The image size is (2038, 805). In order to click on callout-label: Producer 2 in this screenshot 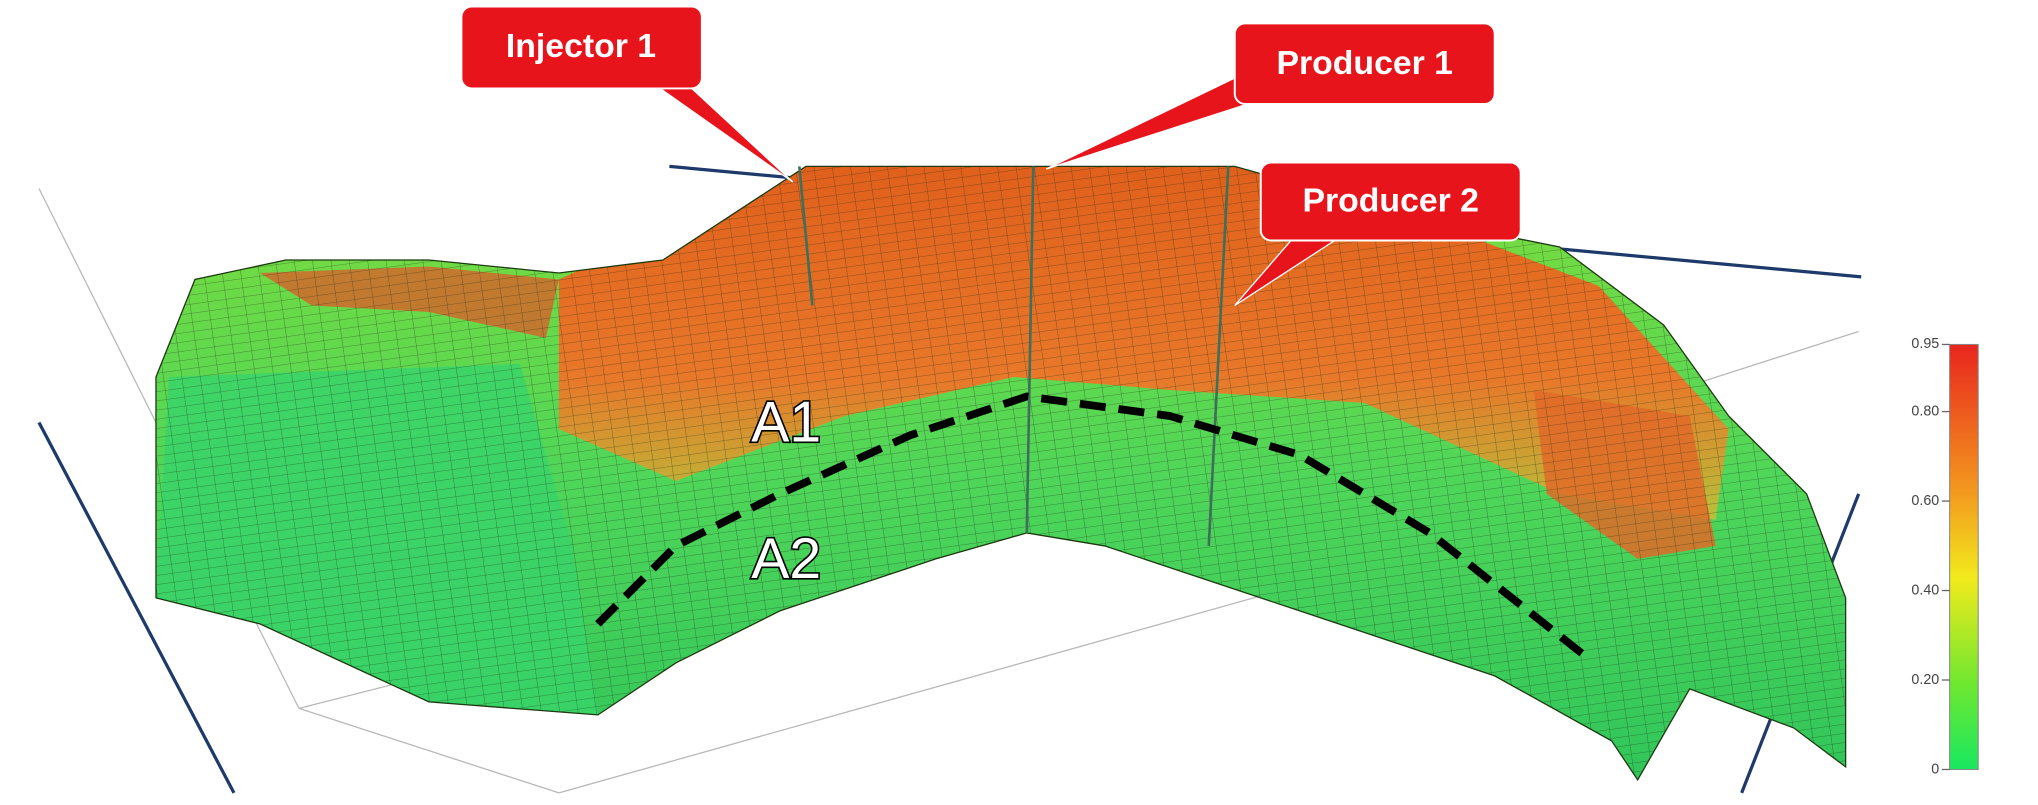, I will do `click(1390, 201)`.